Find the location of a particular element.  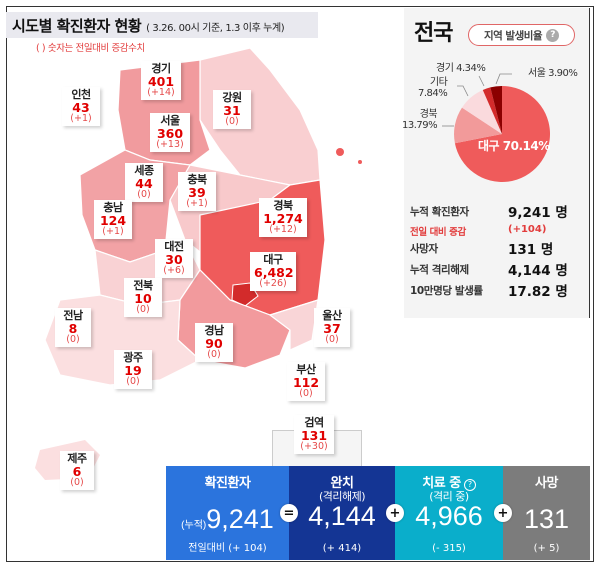

regional-ratio-label: 지역 발생비율 is located at coordinates (513, 35).